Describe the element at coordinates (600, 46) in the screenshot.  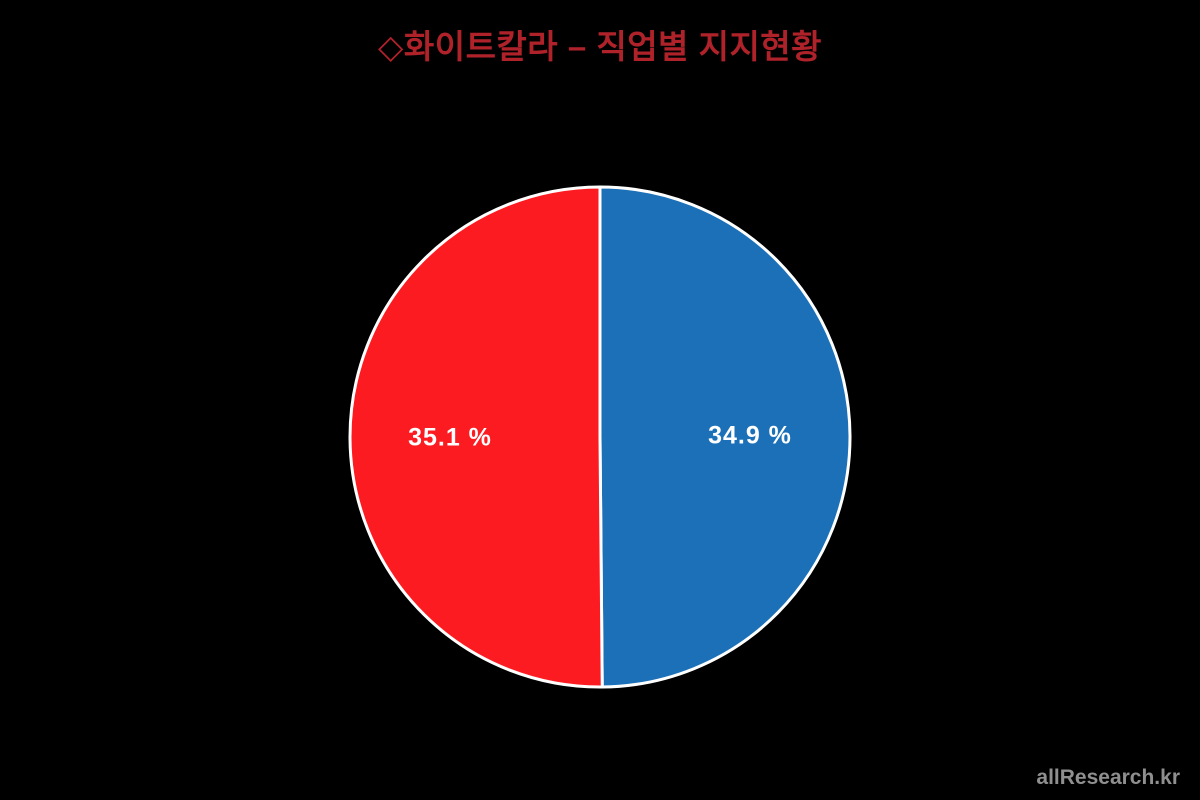
I see `chart-title: ◇화이트칼라 – 직업별 지지현황` at that location.